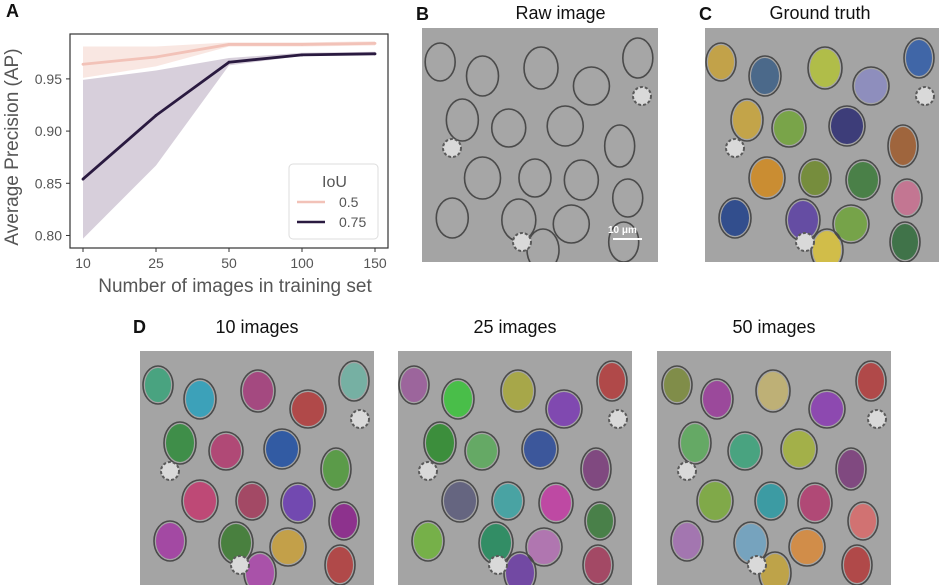  What do you see at coordinates (375, 263) in the screenshot?
I see `x-tick-label: 150` at bounding box center [375, 263].